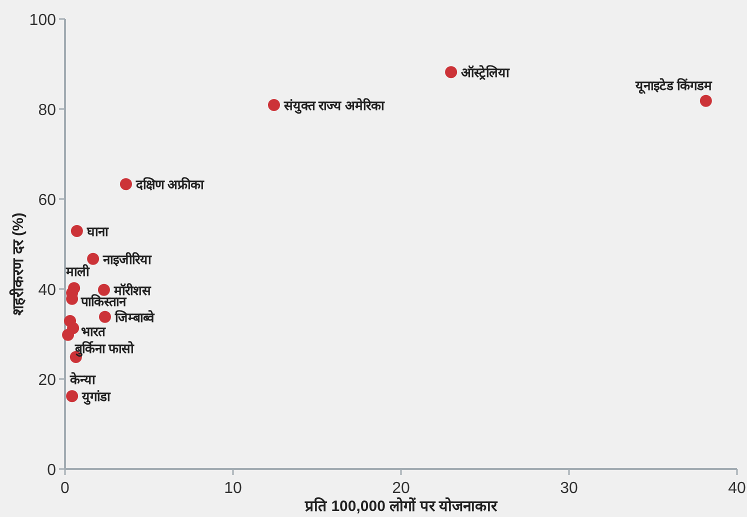 Image resolution: width=747 pixels, height=517 pixels. I want to click on y-axis-title: शहरीकरण दर (%), so click(18, 264).